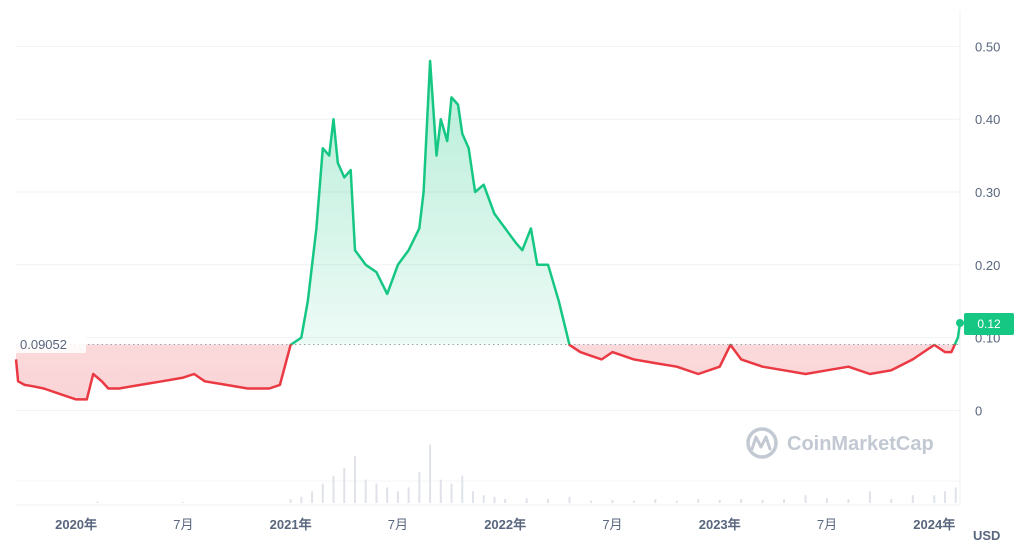 The height and width of the screenshot is (553, 1024). I want to click on current-price-badge: 0.12, so click(989, 324).